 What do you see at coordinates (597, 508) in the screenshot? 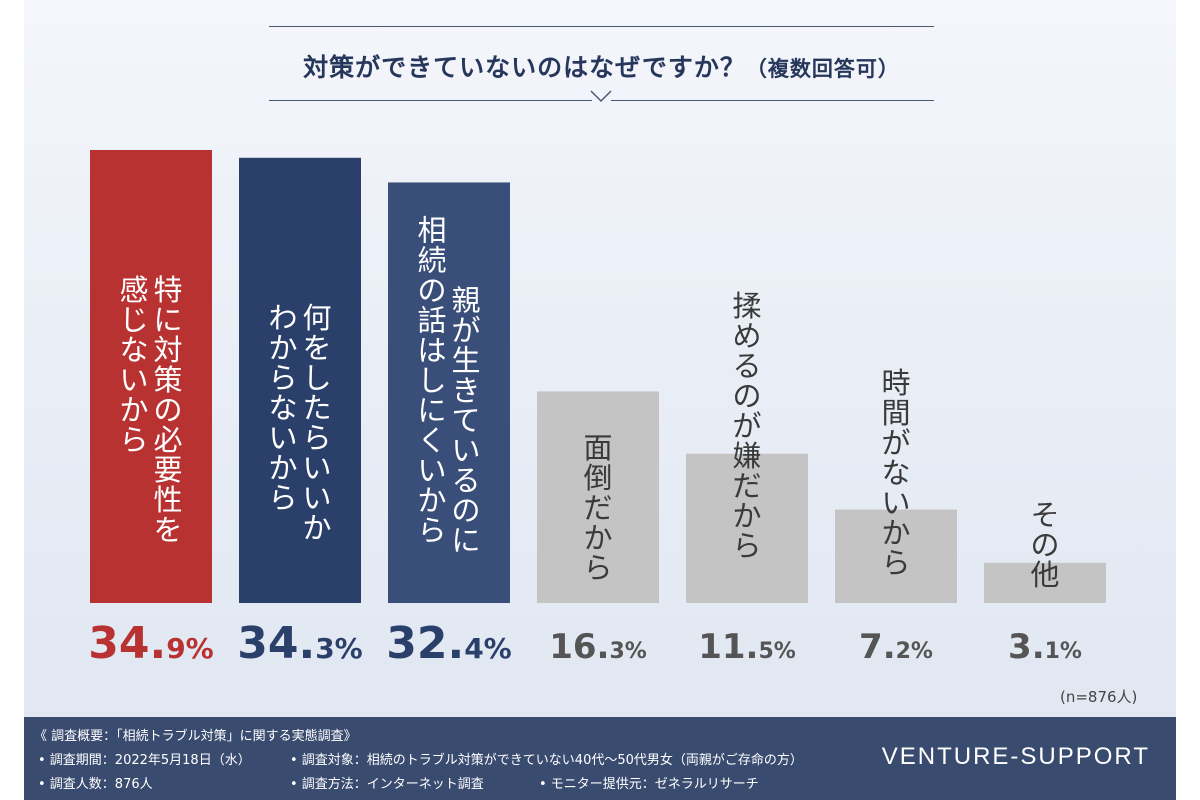
I see `bar-4-label-col-1: 面倒だから` at bounding box center [597, 508].